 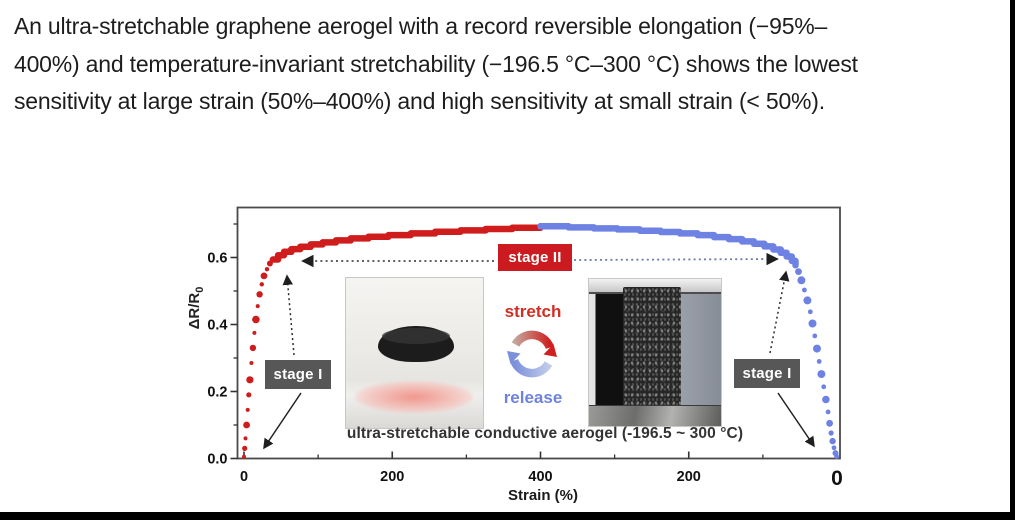 I want to click on cycle-top-arc, so click(x=532, y=340).